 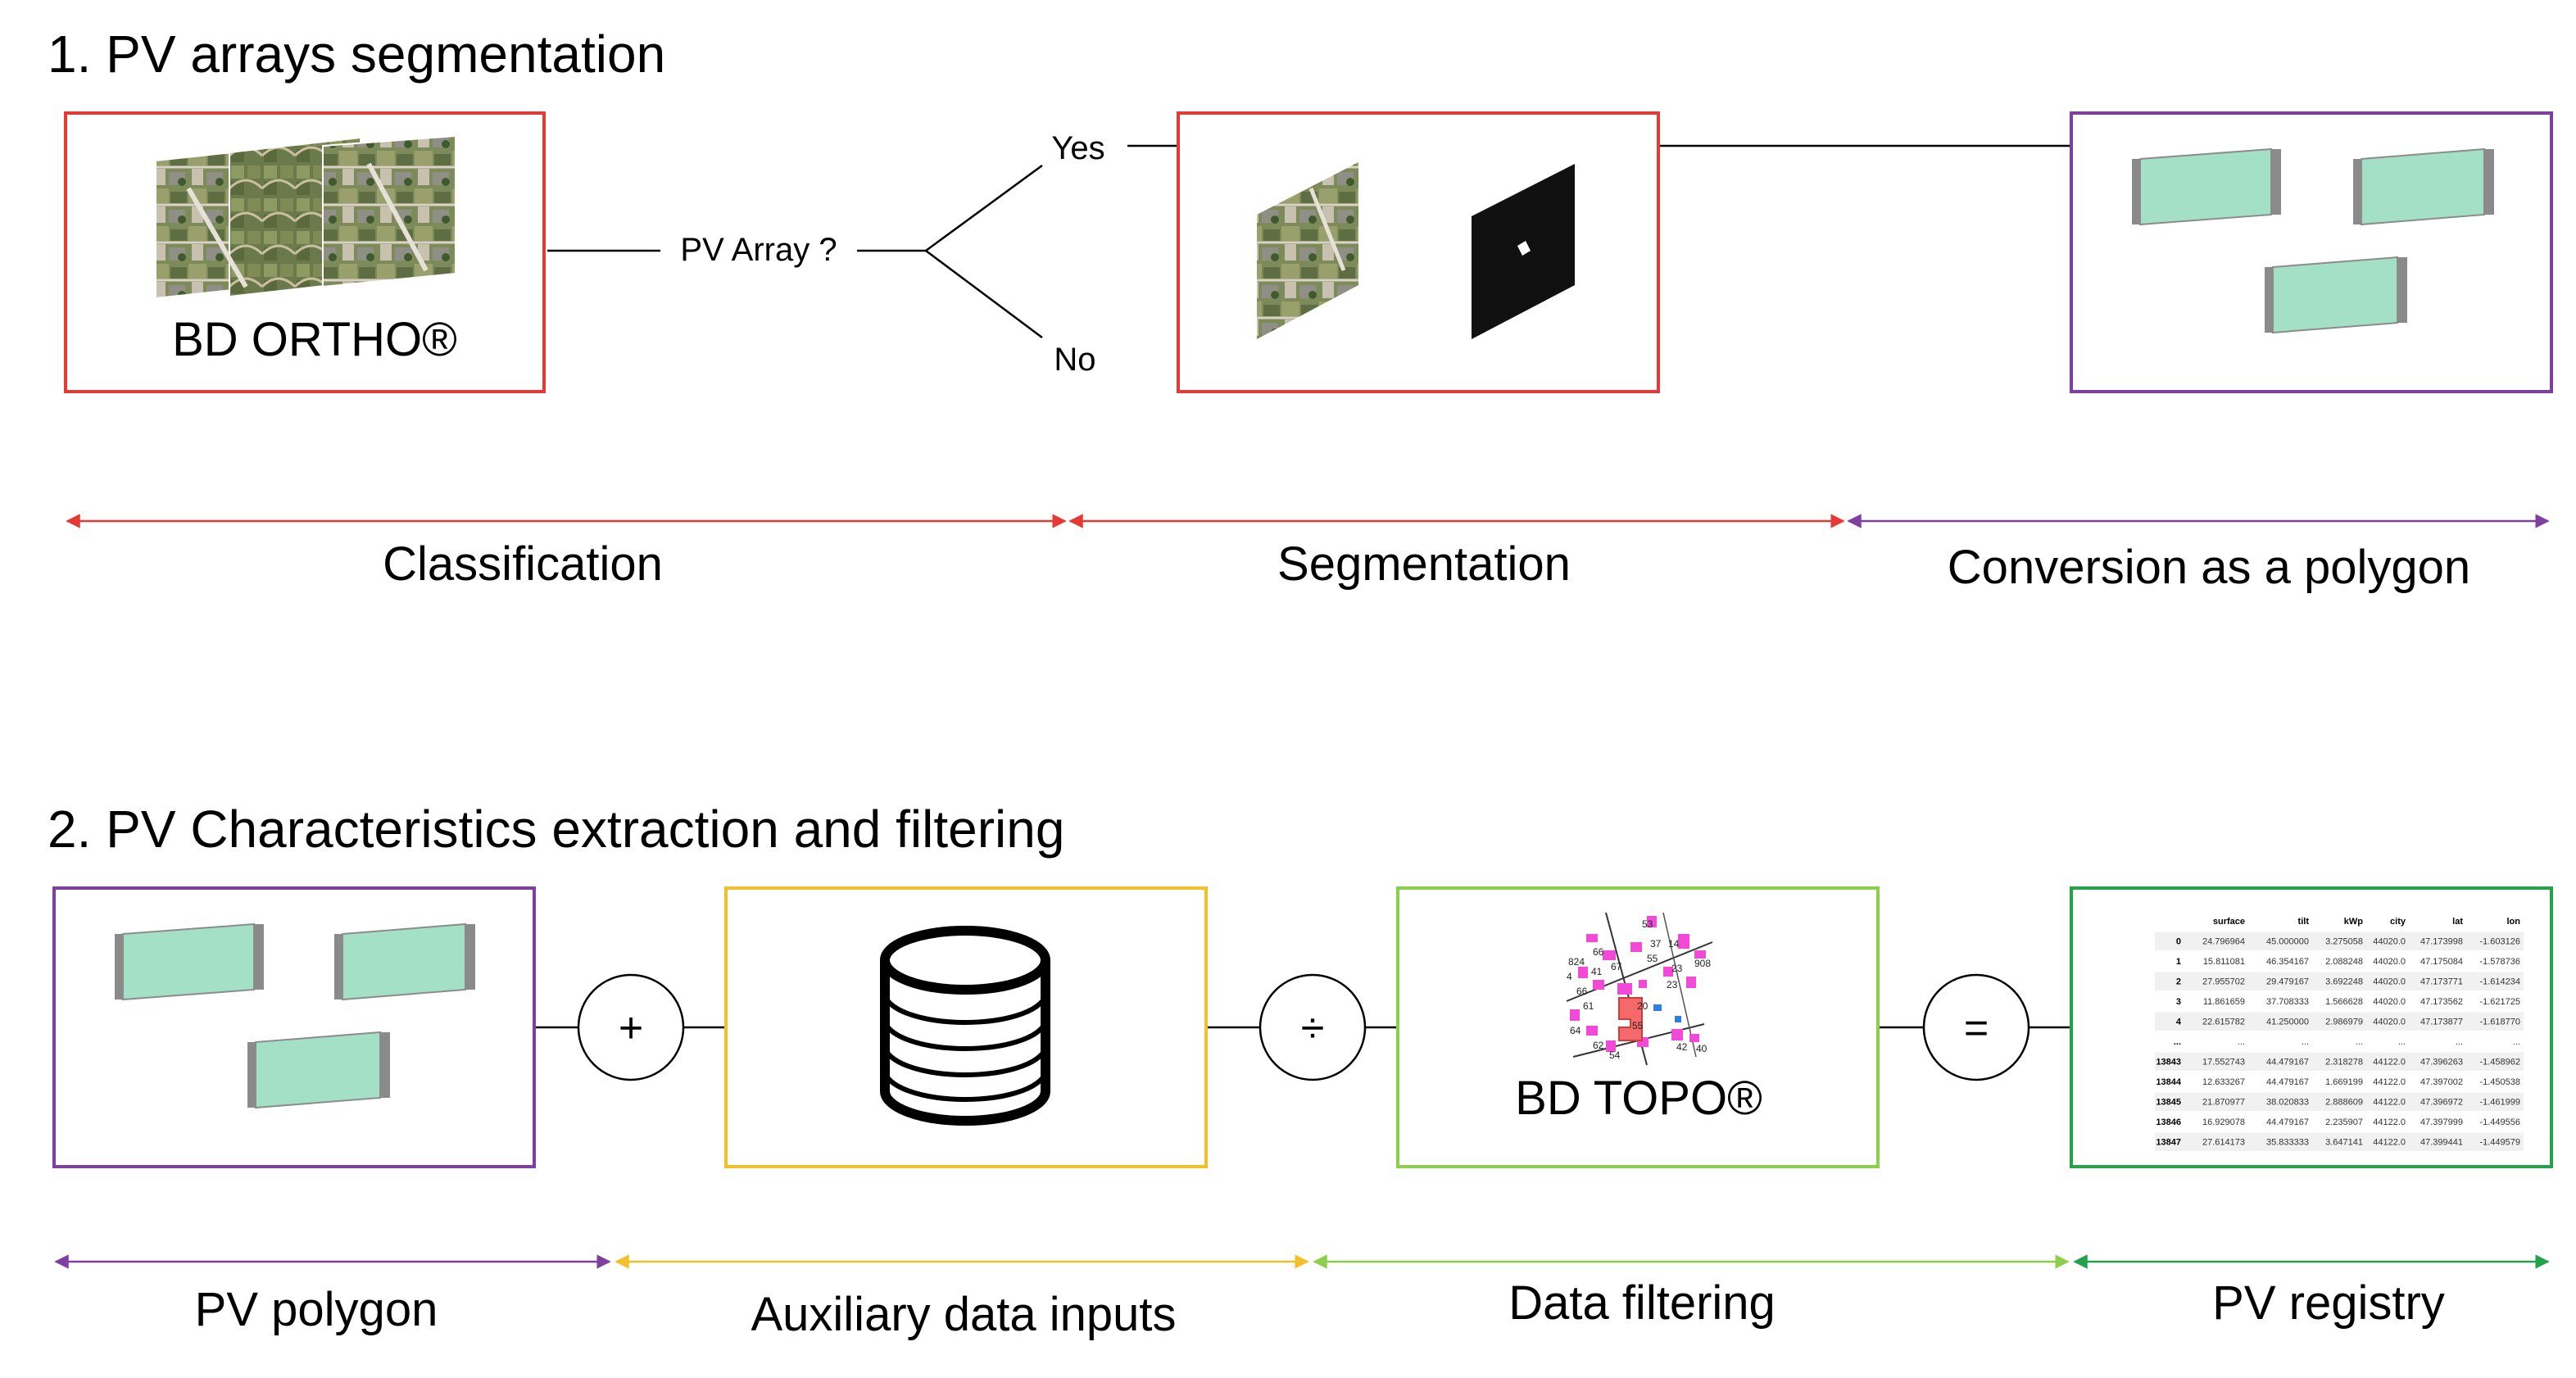 What do you see at coordinates (2209, 567) in the screenshot?
I see `stage-conversion: Conversion as a polygon` at bounding box center [2209, 567].